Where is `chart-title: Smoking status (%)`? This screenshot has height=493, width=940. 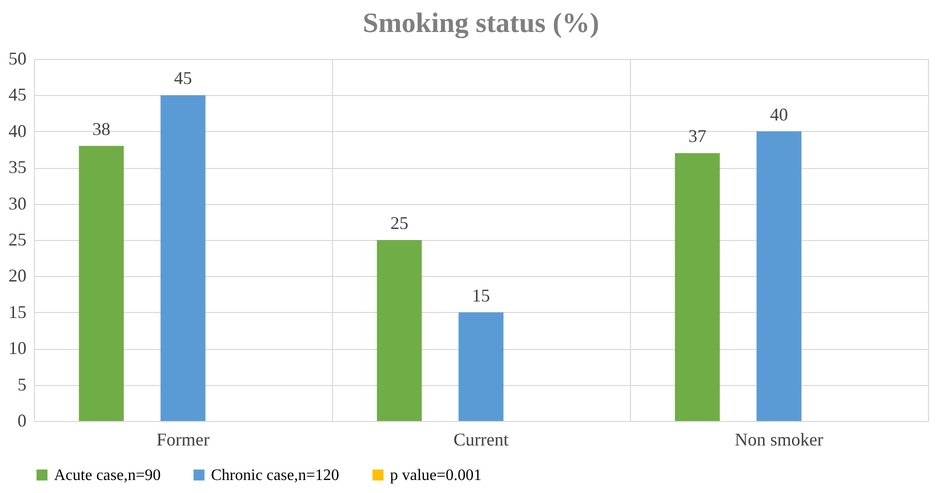 chart-title: Smoking status (%) is located at coordinates (481, 23).